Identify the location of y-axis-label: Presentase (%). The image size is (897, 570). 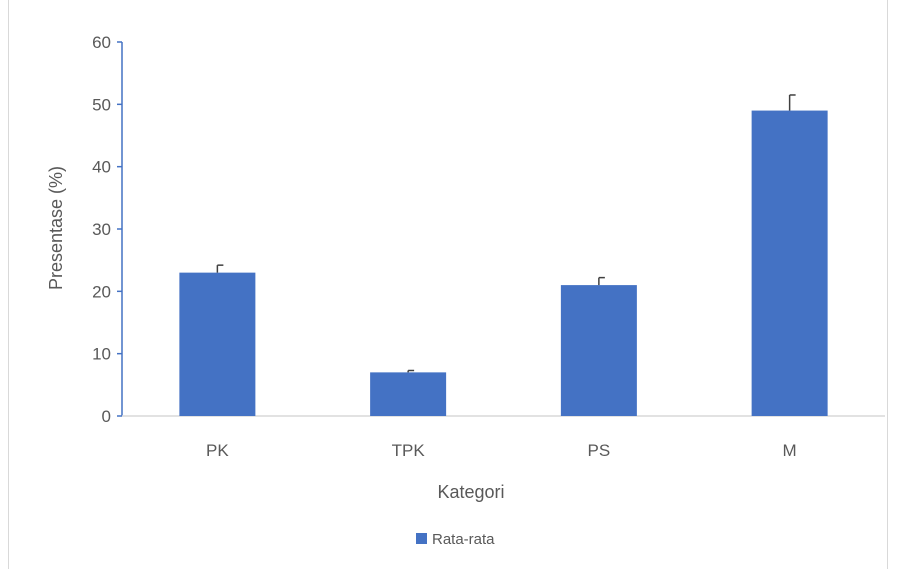
(56, 228).